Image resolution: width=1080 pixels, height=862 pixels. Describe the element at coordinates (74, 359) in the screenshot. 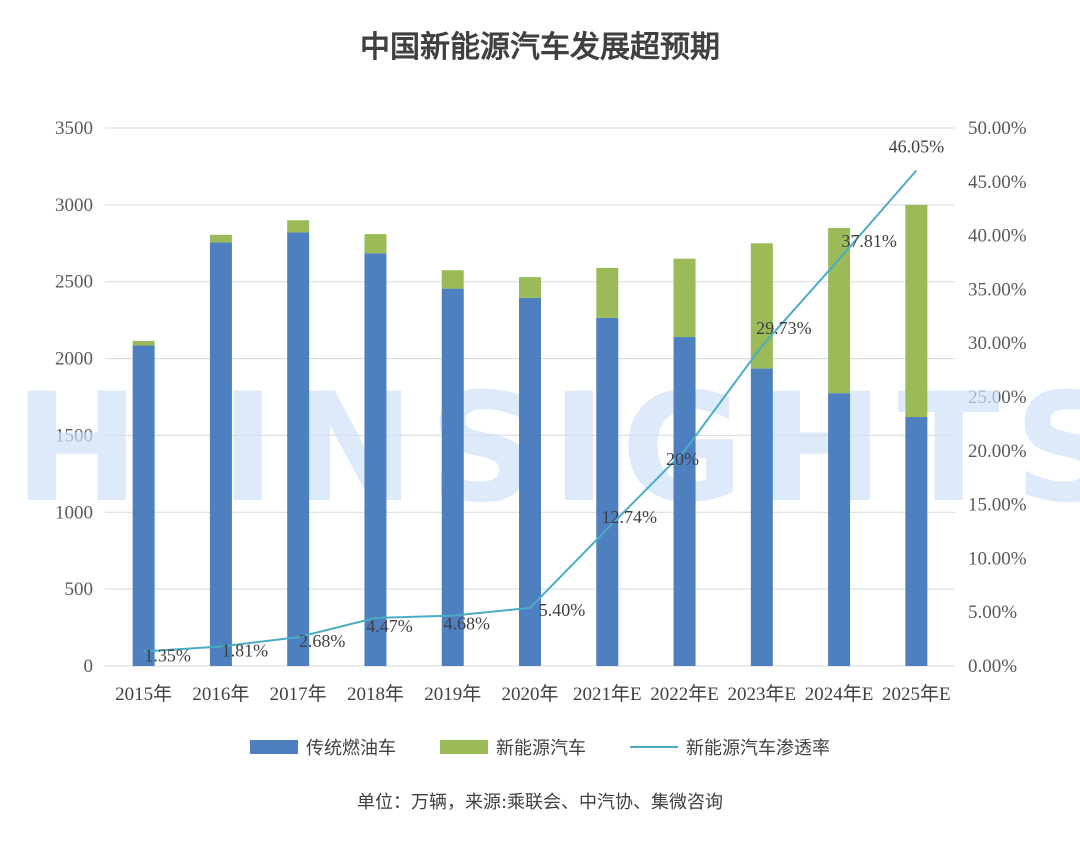

I see `y-left-tick-label: 2000` at that location.